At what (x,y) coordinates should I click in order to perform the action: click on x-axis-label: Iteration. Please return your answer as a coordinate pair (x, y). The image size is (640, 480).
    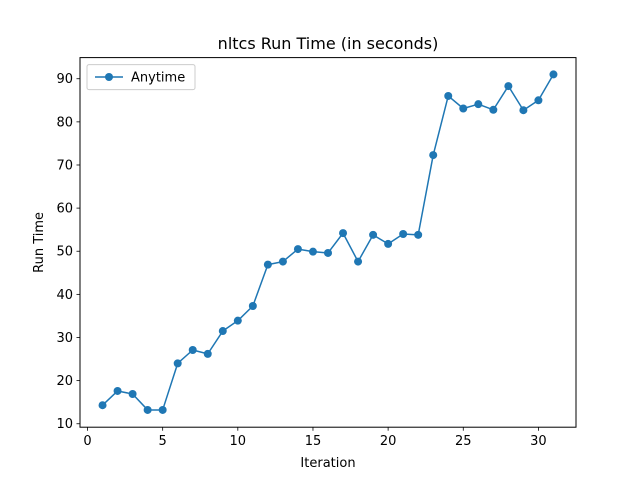
    Looking at the image, I should click on (327, 463).